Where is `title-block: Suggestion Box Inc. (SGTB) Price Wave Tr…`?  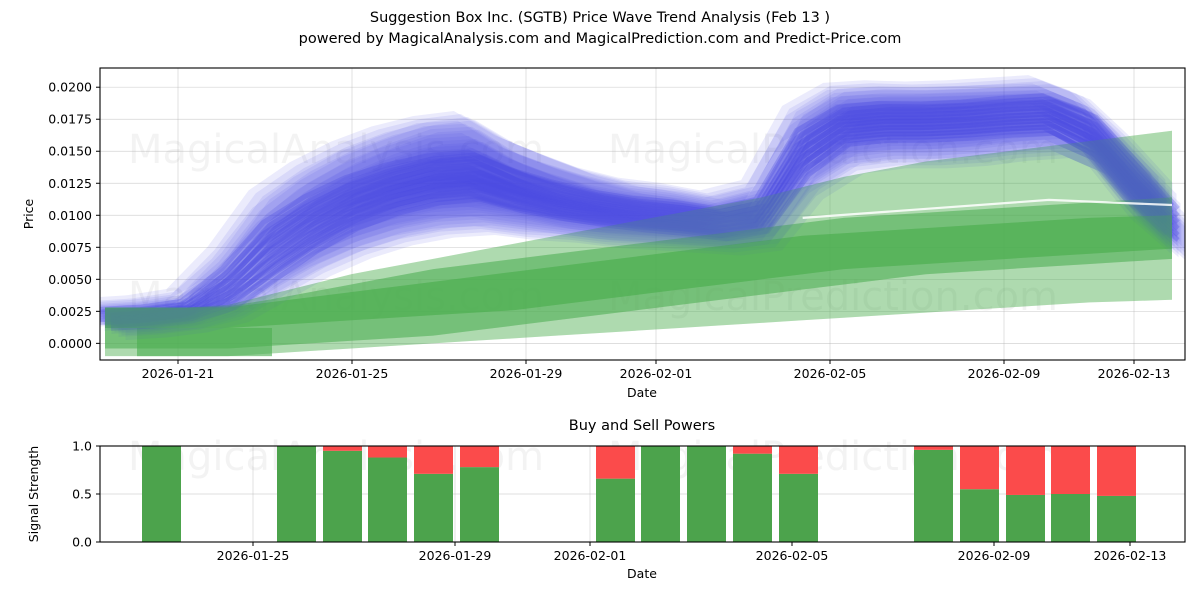
title-block: Suggestion Box Inc. (SGTB) Price Wave Tr… is located at coordinates (600, 29).